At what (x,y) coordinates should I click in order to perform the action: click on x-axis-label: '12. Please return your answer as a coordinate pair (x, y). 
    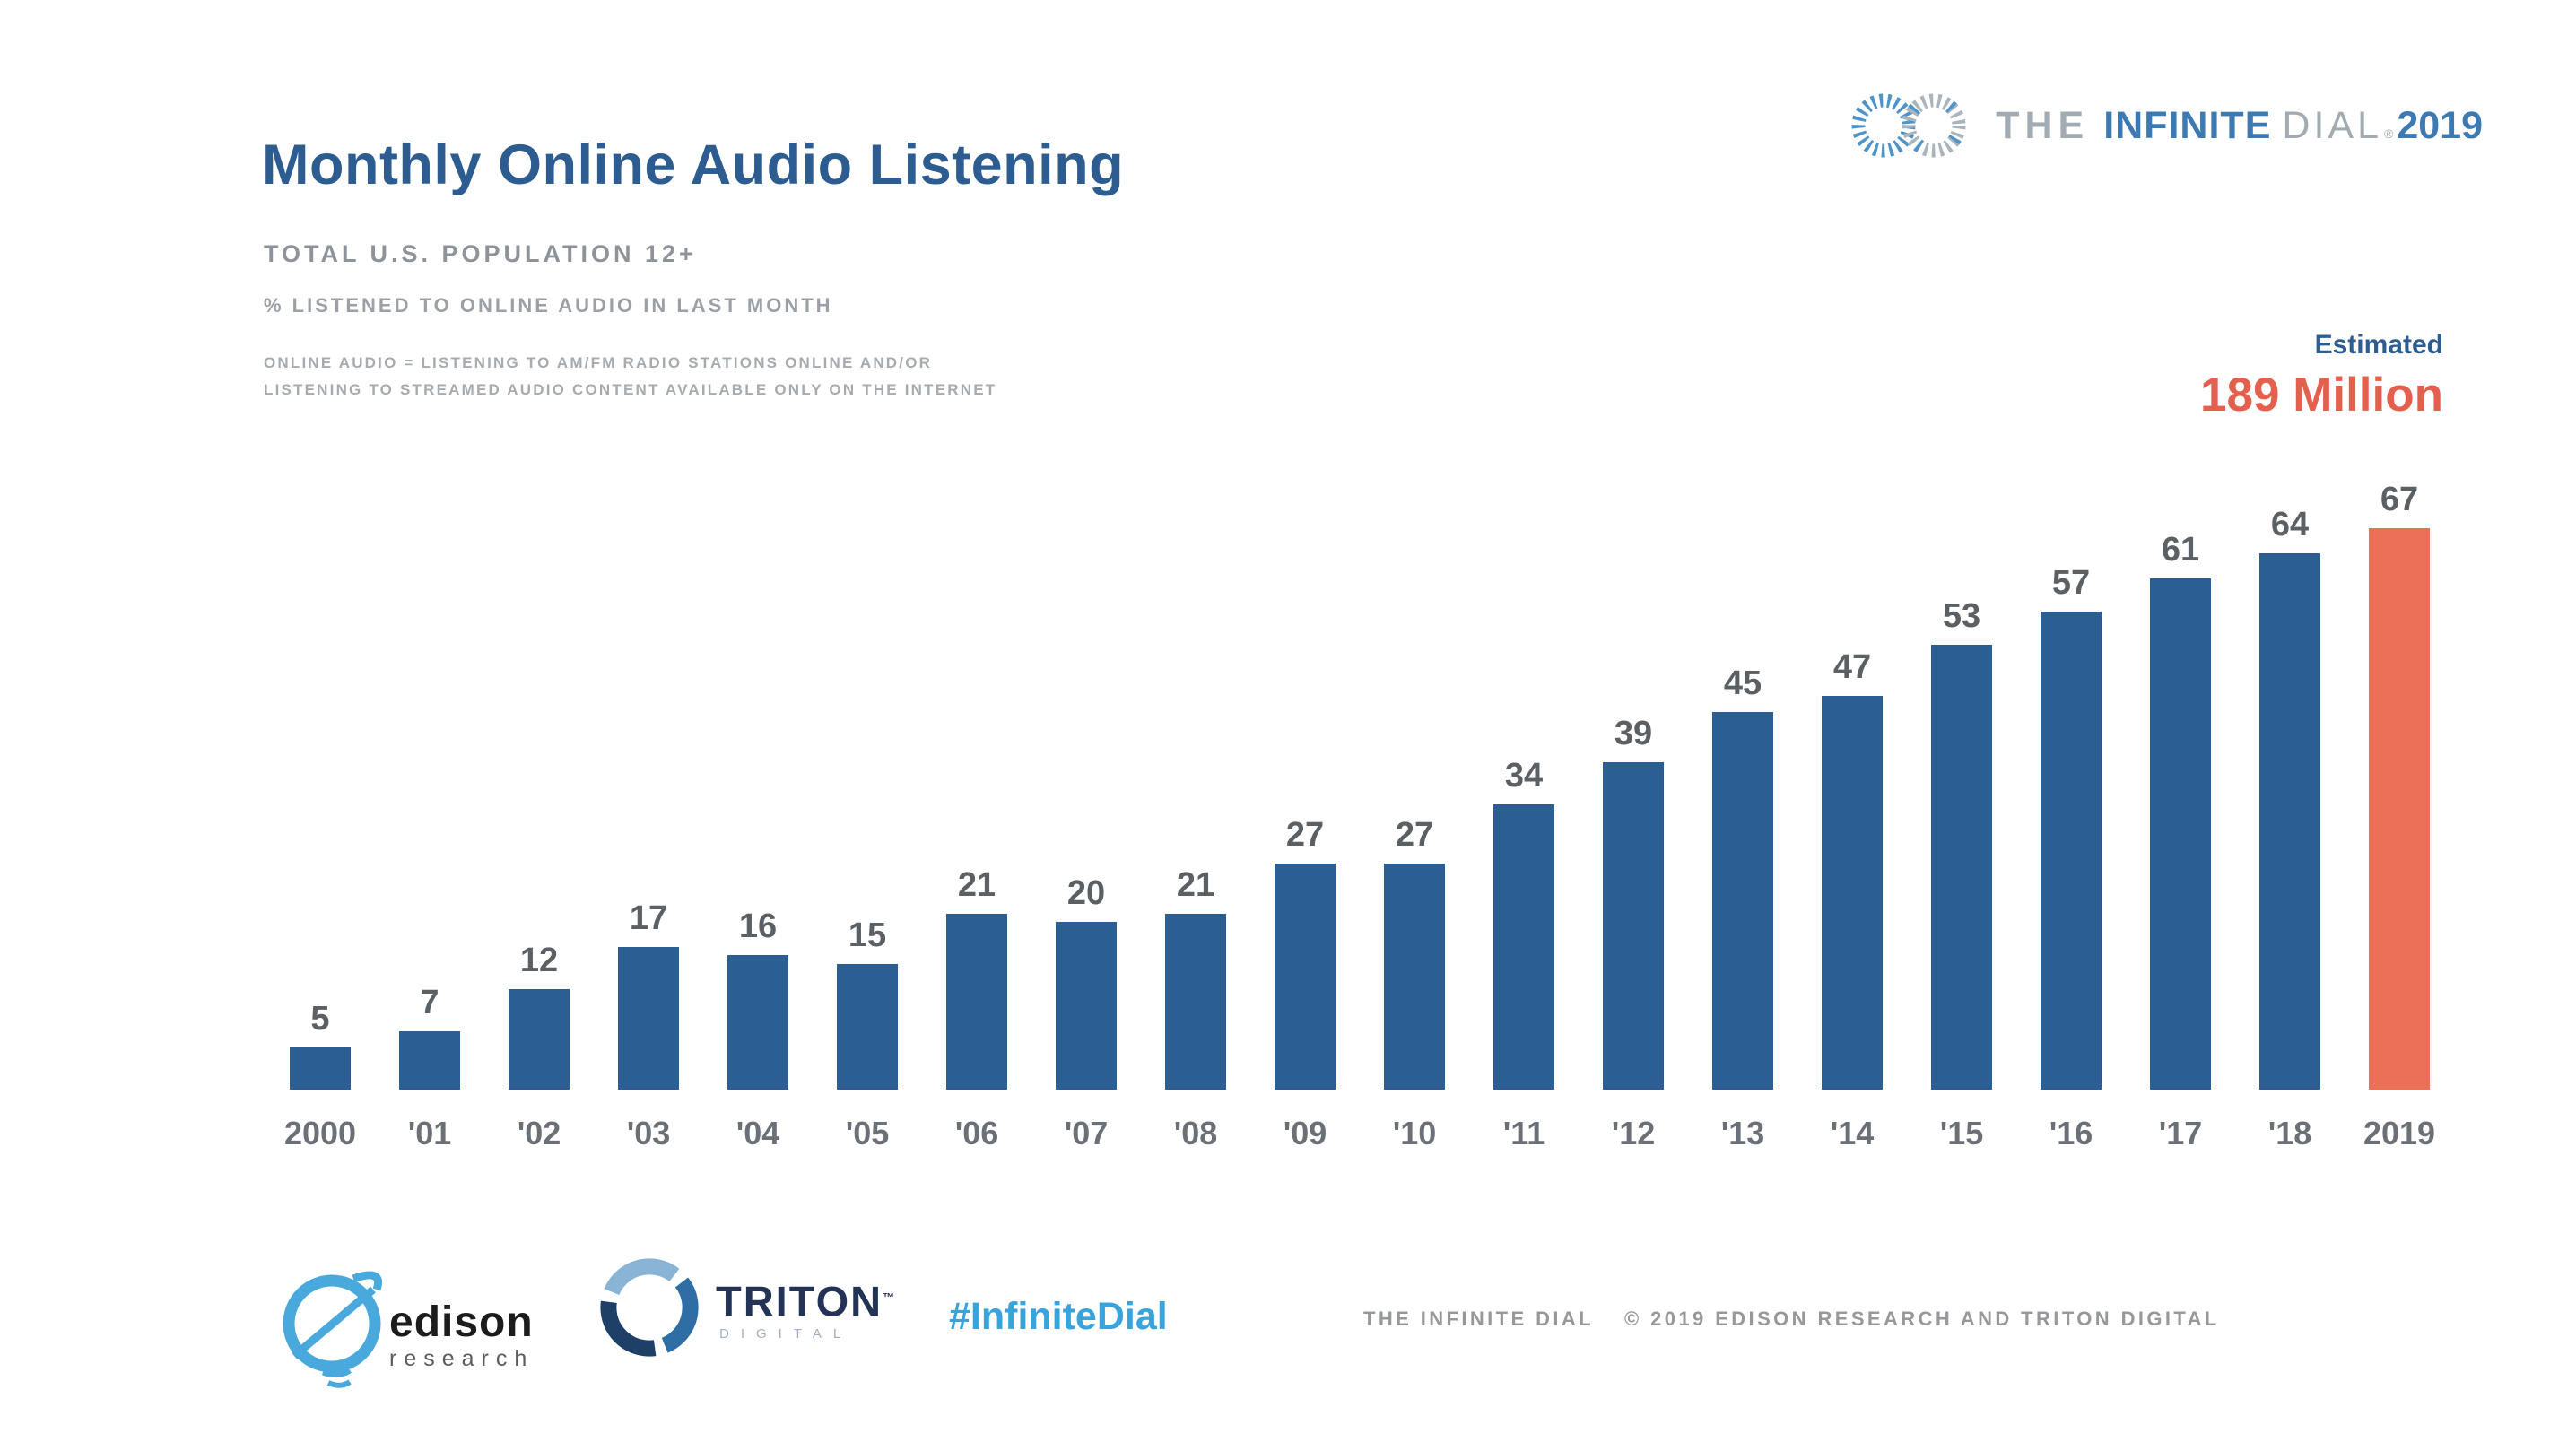
    Looking at the image, I should click on (1633, 1133).